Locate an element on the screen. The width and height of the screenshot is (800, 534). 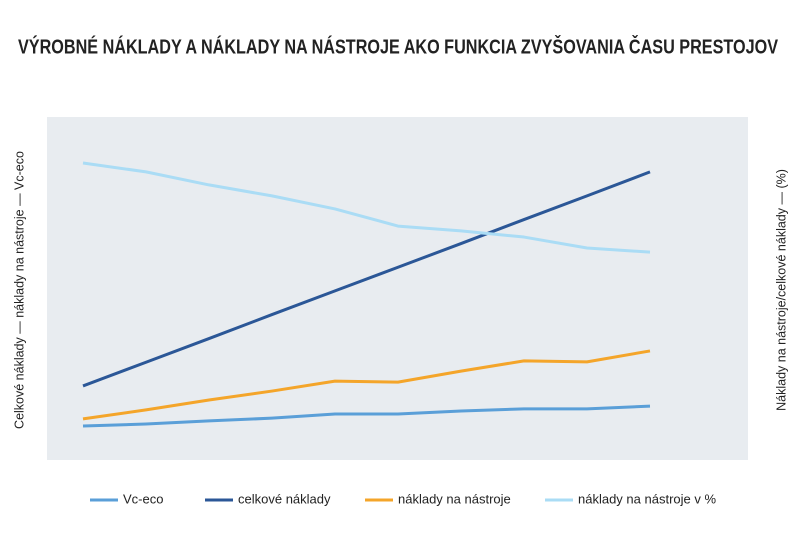
legend-label: Vc-eco is located at coordinates (143, 498).